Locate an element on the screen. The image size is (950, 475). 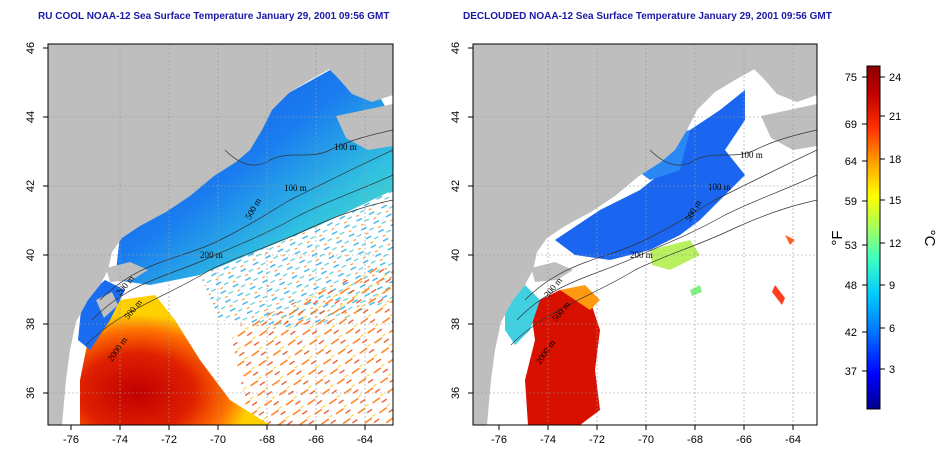
colorbar-c-tick: 15 is located at coordinates (895, 201).